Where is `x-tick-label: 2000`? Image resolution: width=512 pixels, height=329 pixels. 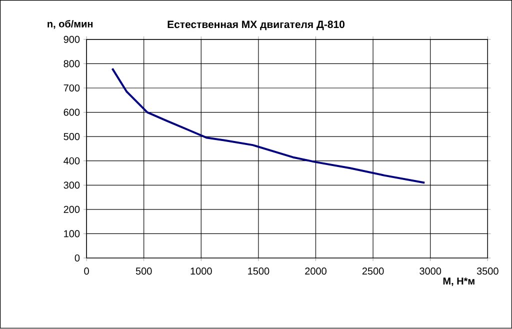 x-tick-label: 2000 is located at coordinates (315, 271).